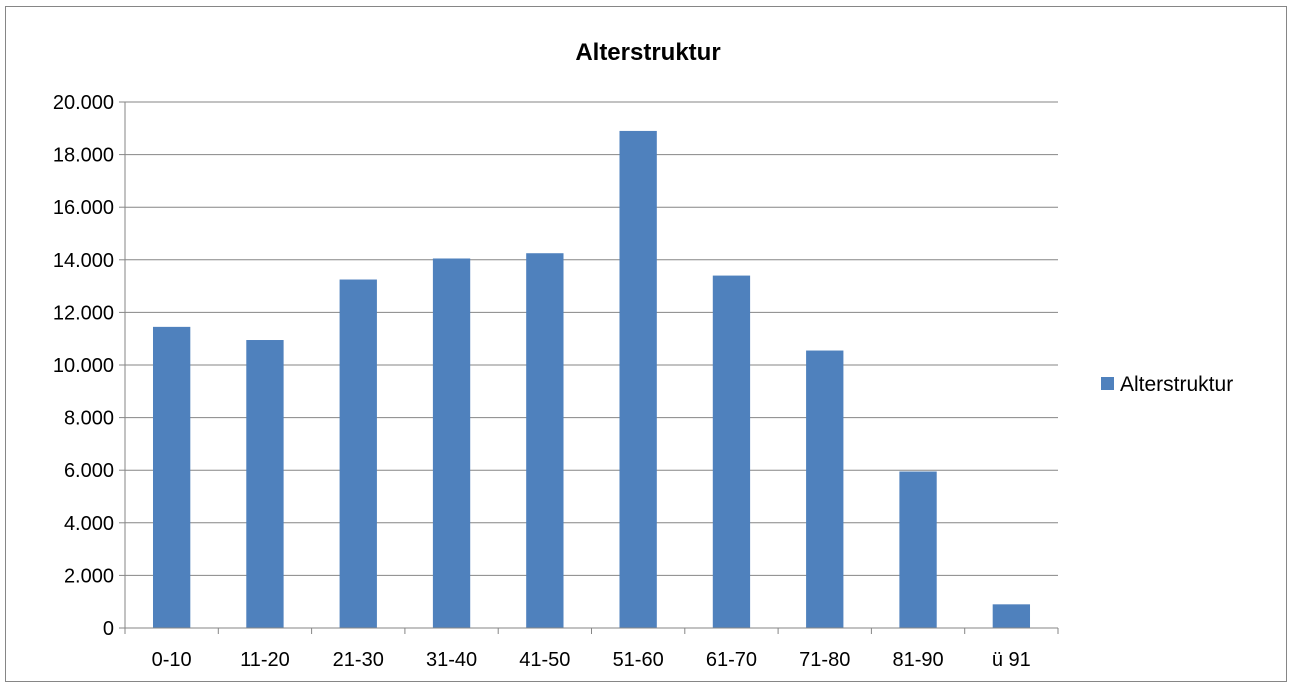  What do you see at coordinates (83, 208) in the screenshot?
I see `y-axis-tick-label: 16.000` at bounding box center [83, 208].